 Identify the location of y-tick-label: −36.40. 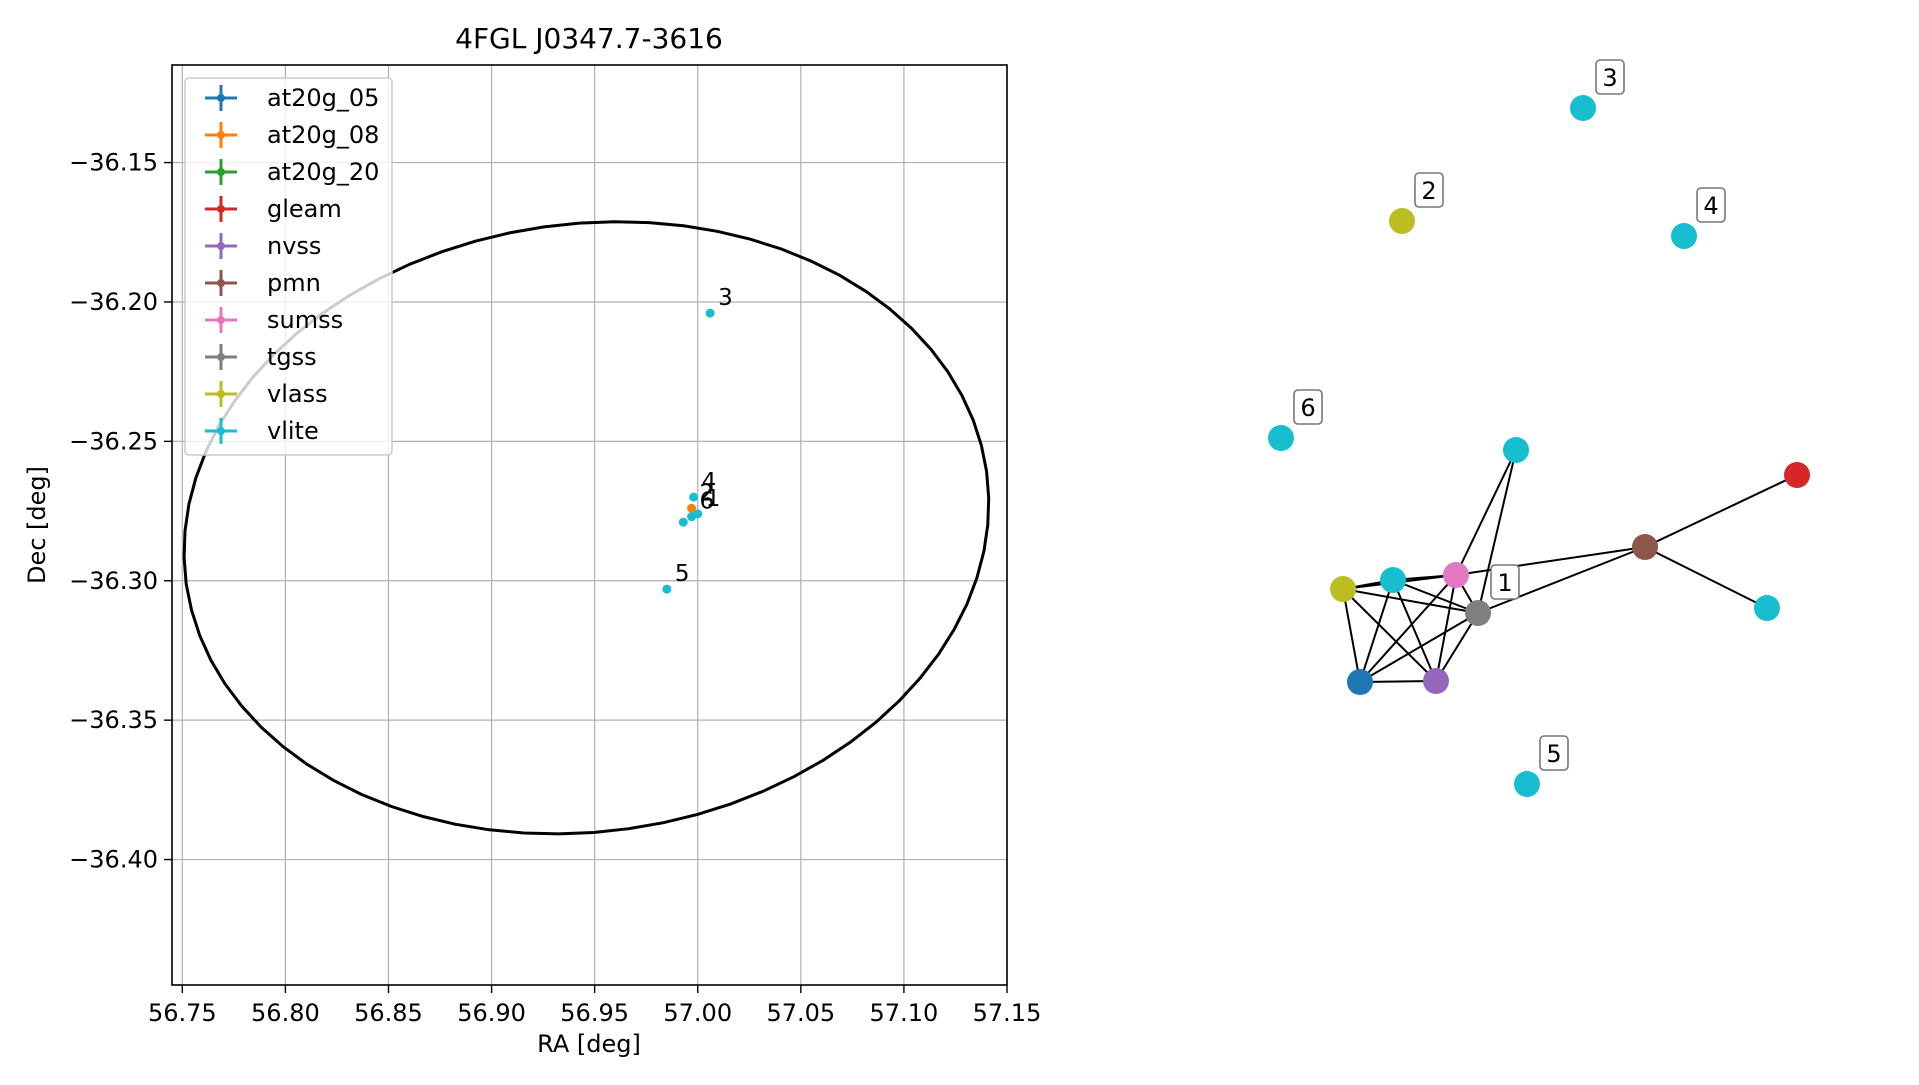
(113, 860).